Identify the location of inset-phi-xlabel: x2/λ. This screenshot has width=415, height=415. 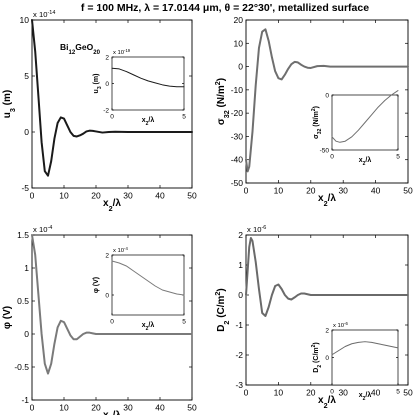
(148, 326).